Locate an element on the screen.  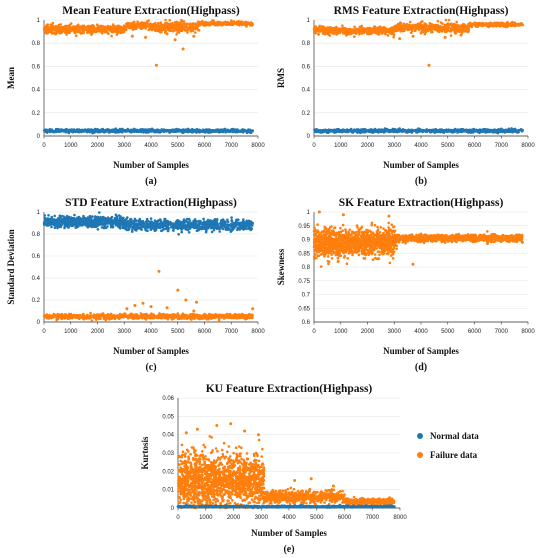
y-tick-label: 0 is located at coordinates (39, 323).